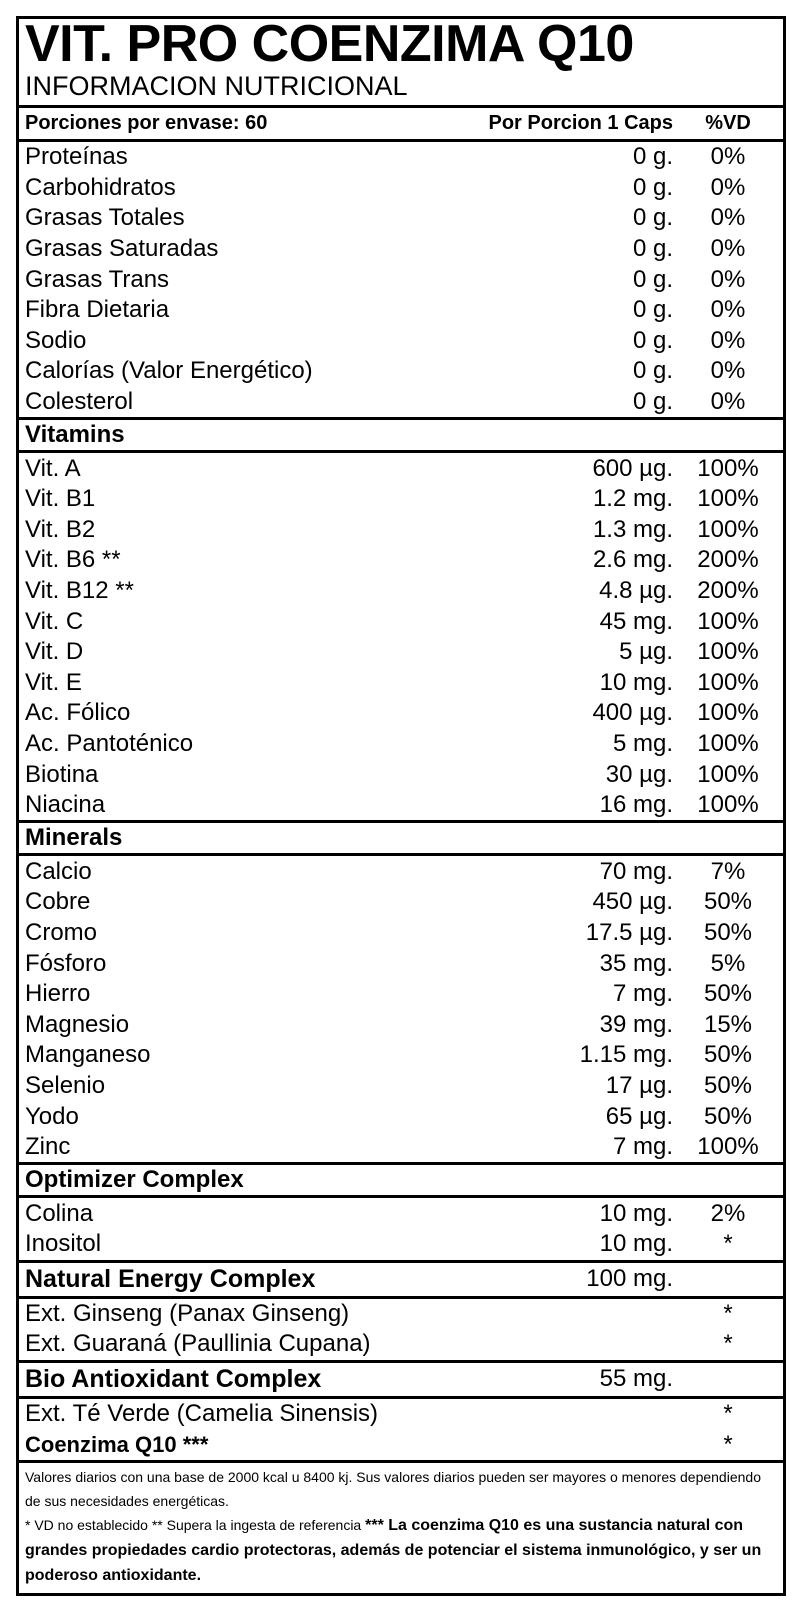 This screenshot has width=800, height=1600. Describe the element at coordinates (401, 402) in the screenshot. I see `nutrient-row: Colesterol 0 g. 0%` at that location.